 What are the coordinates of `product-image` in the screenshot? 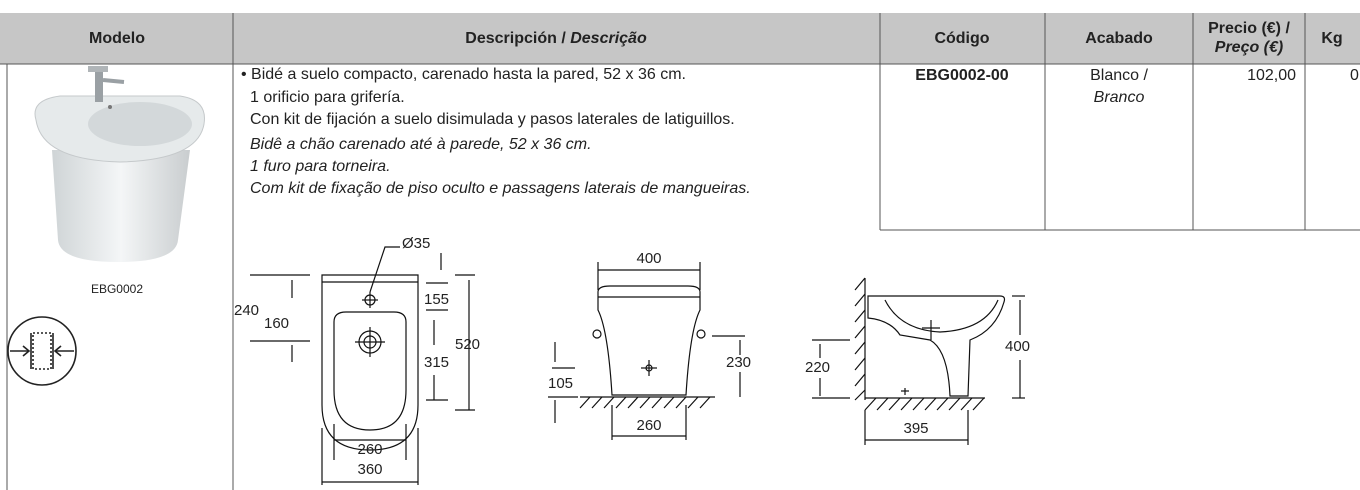 It's located at (119, 164).